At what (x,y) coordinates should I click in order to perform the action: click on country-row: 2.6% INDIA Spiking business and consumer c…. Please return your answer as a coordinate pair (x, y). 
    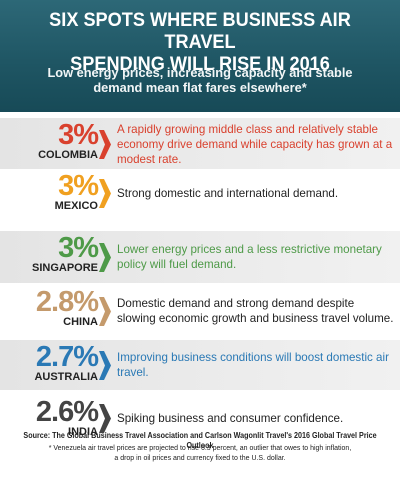
    Looking at the image, I should click on (200, 418).